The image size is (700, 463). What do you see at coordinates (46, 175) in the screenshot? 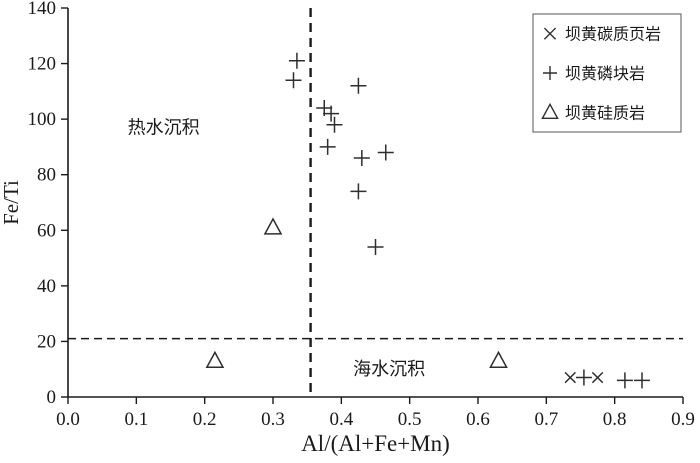
I see `y-tick-label: 80` at bounding box center [46, 175].